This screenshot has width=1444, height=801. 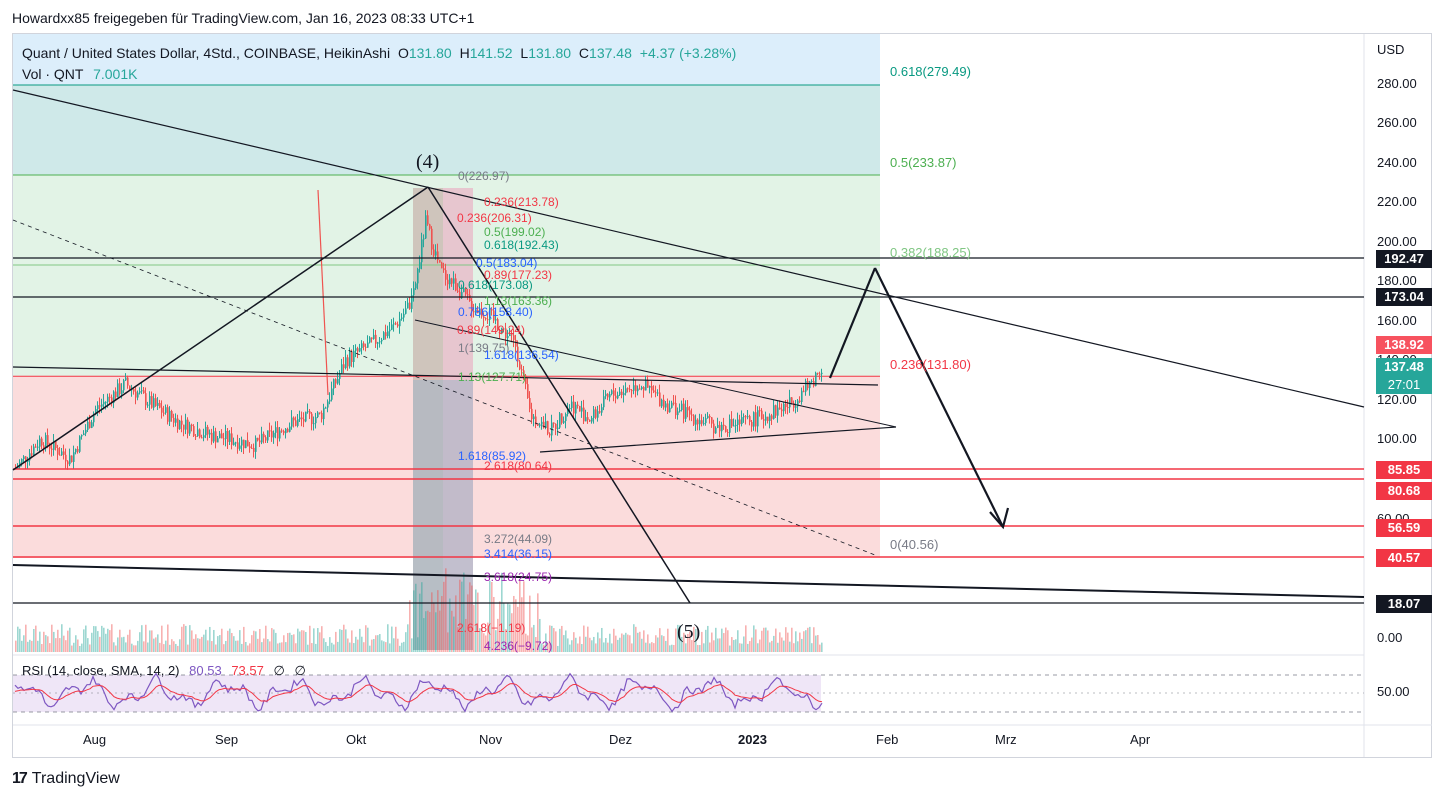 What do you see at coordinates (79, 74) in the screenshot?
I see `volume-legend: Vol · QNT 7.001K` at bounding box center [79, 74].